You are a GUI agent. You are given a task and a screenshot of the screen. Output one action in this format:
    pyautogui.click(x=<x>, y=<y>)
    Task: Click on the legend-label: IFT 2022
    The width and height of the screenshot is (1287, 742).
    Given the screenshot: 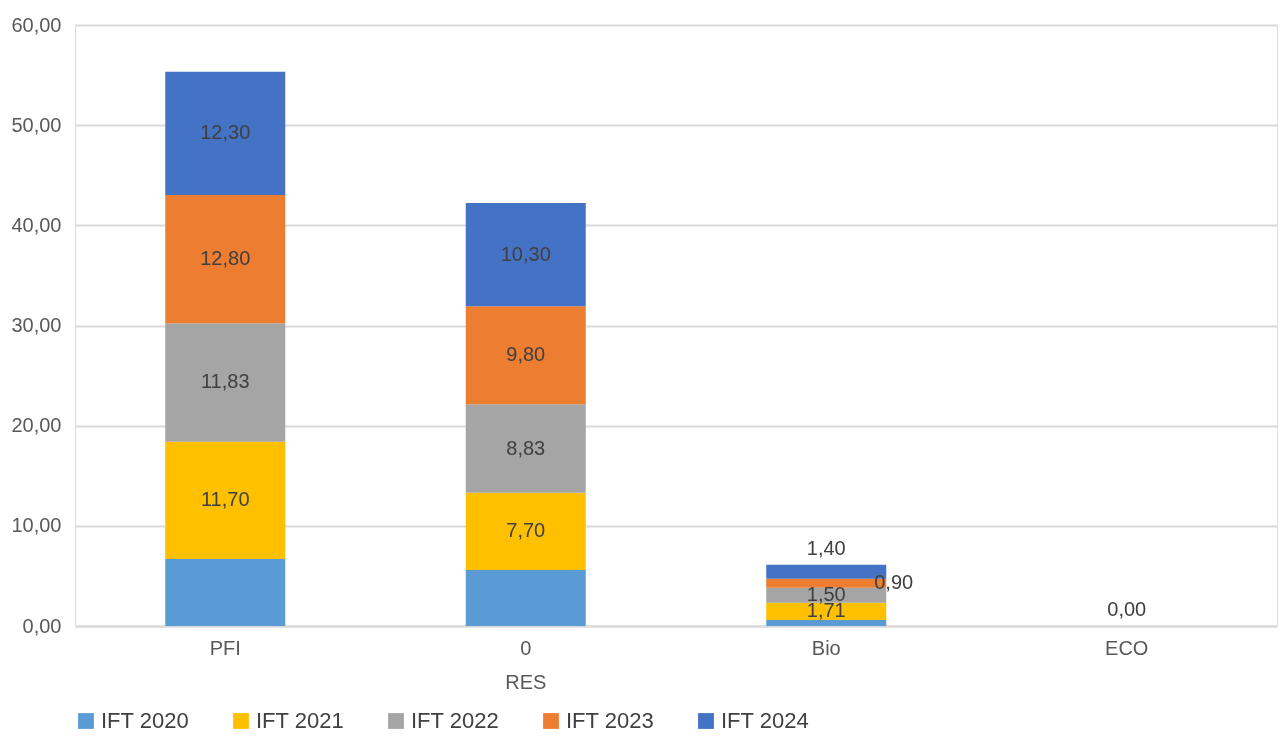 What is the action you would take?
    pyautogui.click(x=455, y=720)
    